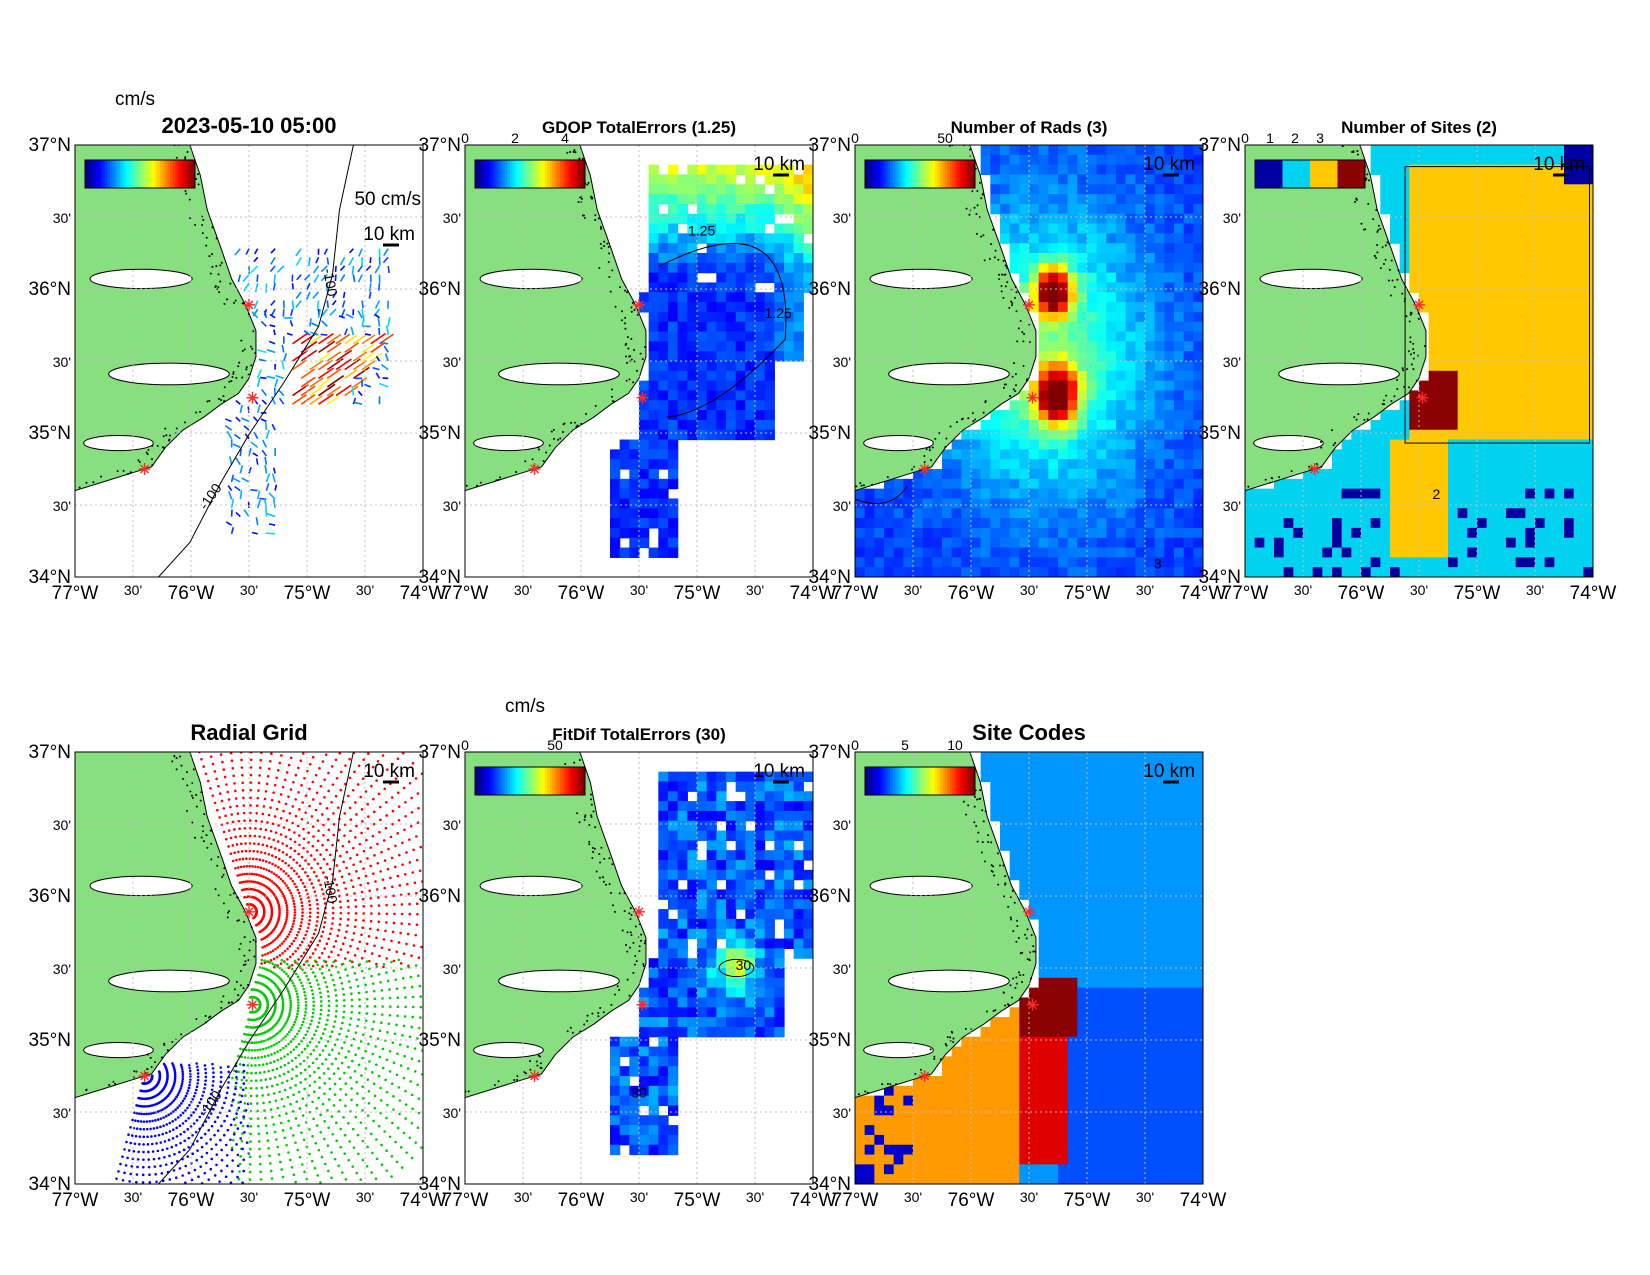 The image size is (1650, 1275). What do you see at coordinates (1145, 590) in the screenshot?
I see `lon-tick-label: 30'` at bounding box center [1145, 590].